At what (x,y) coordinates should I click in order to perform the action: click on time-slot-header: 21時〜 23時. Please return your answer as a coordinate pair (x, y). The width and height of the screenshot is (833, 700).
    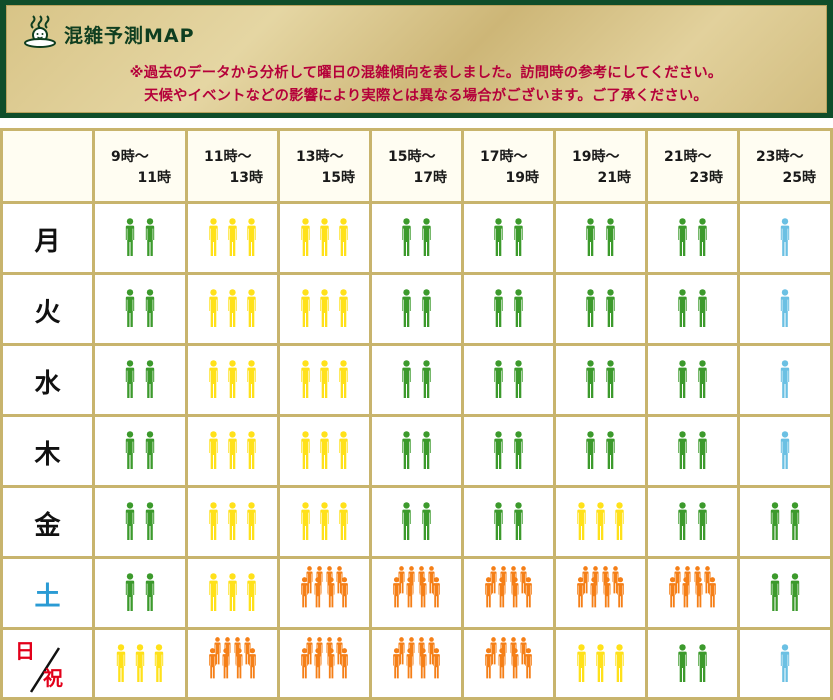
    Looking at the image, I should click on (692, 166).